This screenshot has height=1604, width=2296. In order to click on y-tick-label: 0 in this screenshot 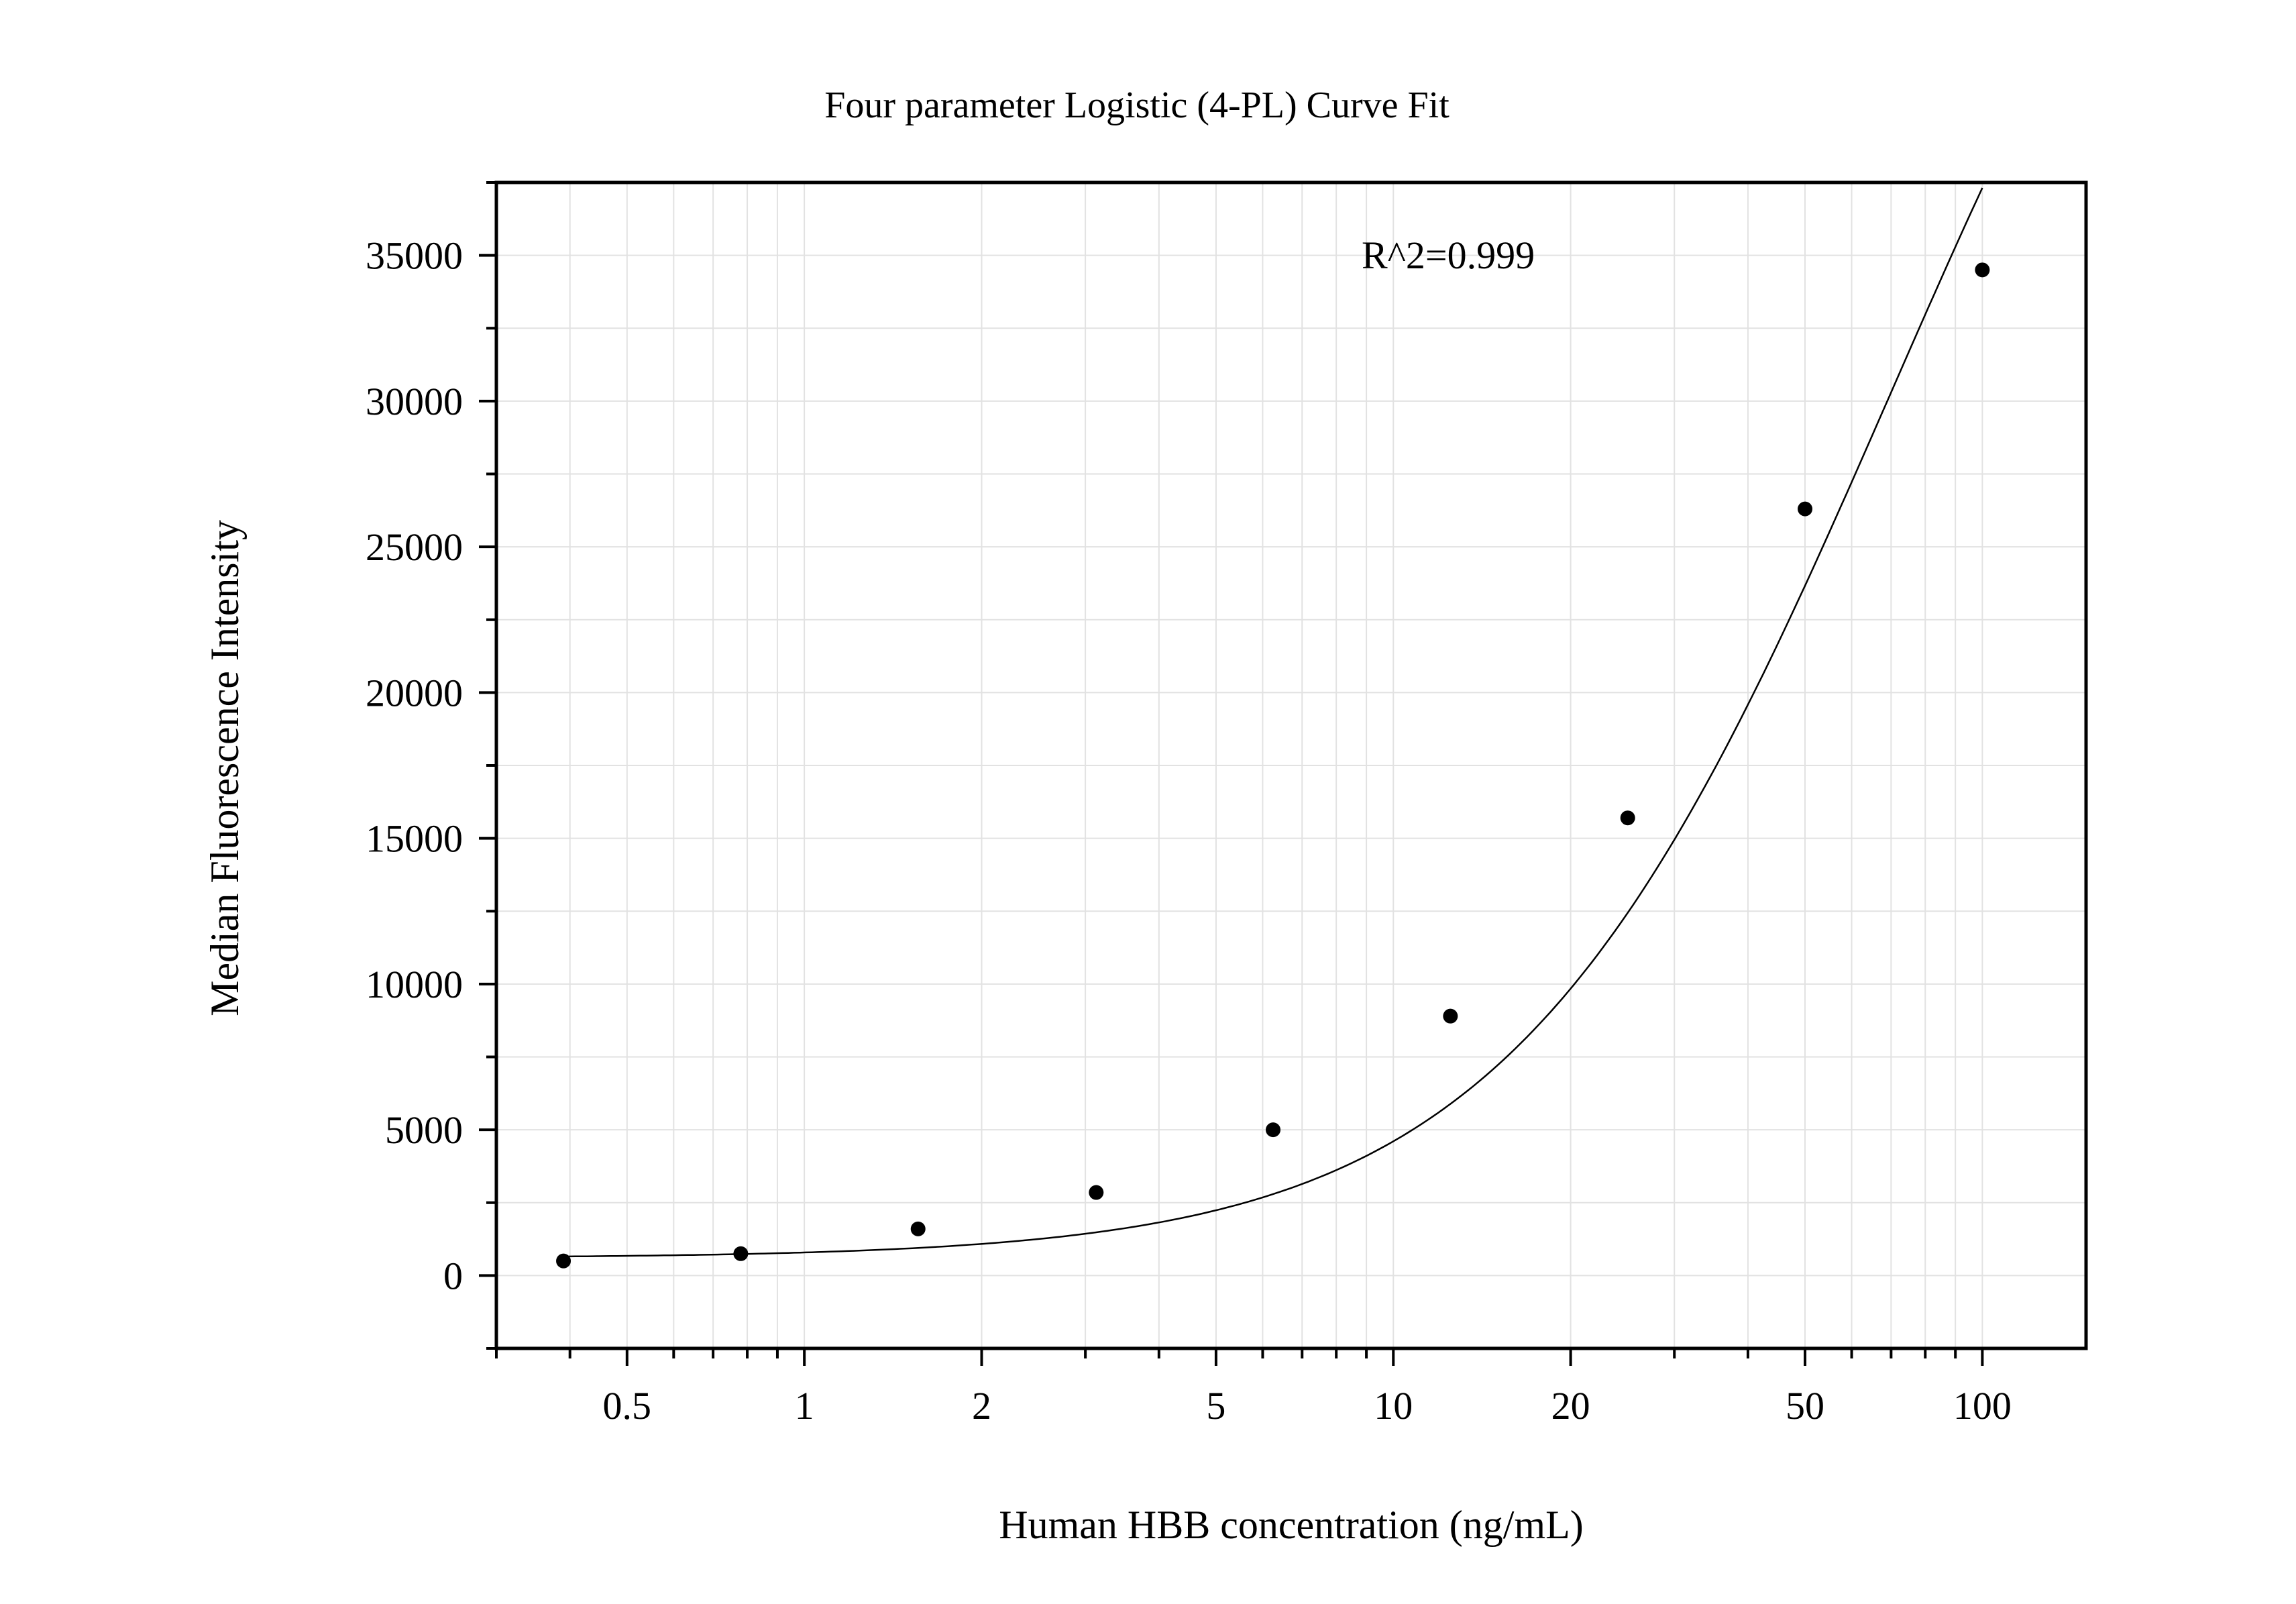, I will do `click(453, 1275)`.